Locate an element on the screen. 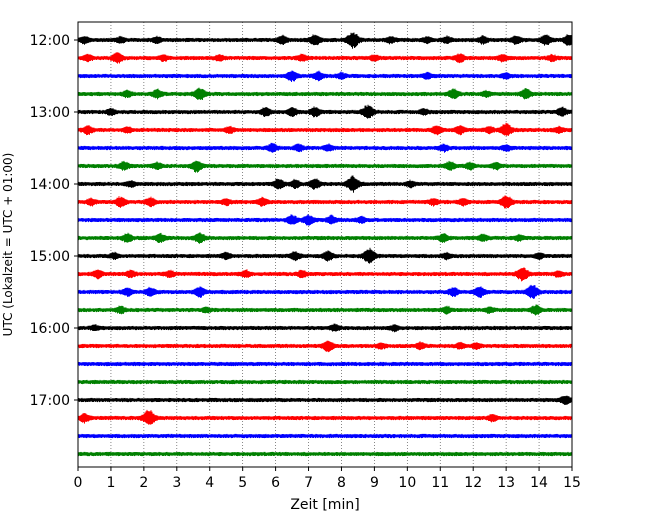 This screenshot has height=520, width=650. x-tick-label: 2 is located at coordinates (143, 483).